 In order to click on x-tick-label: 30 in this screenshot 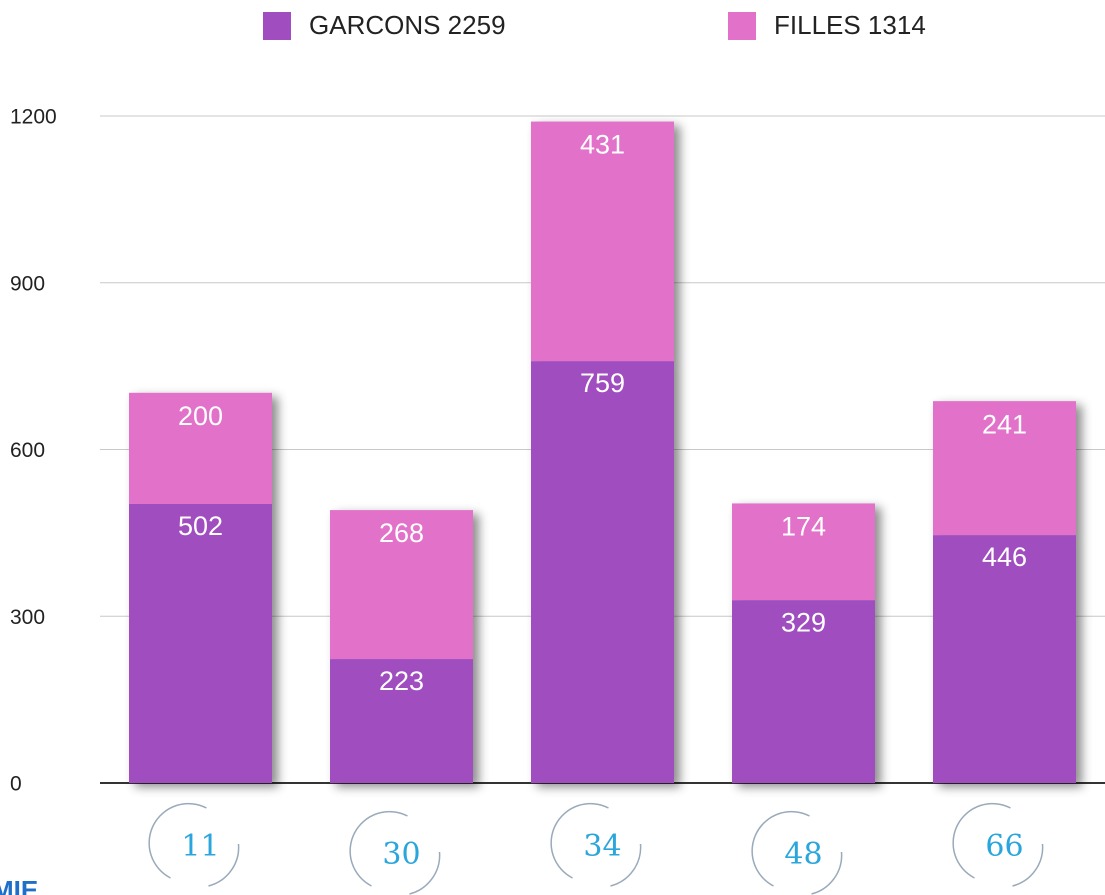, I will do `click(401, 854)`.